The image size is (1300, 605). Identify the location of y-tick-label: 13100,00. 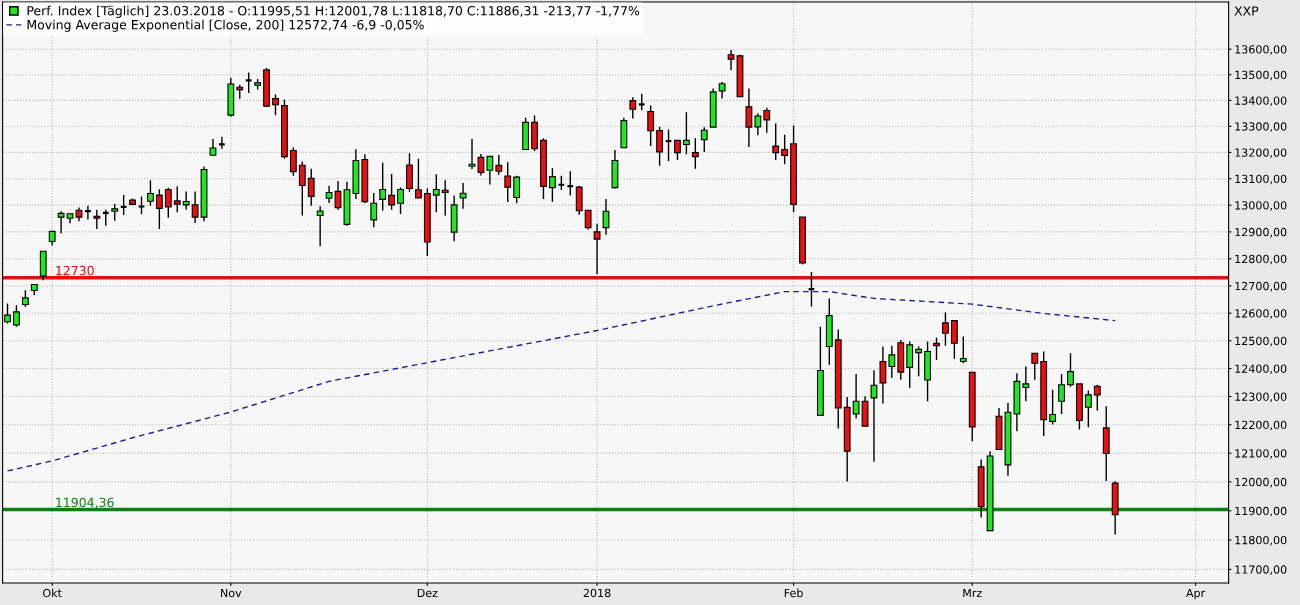
(1261, 179).